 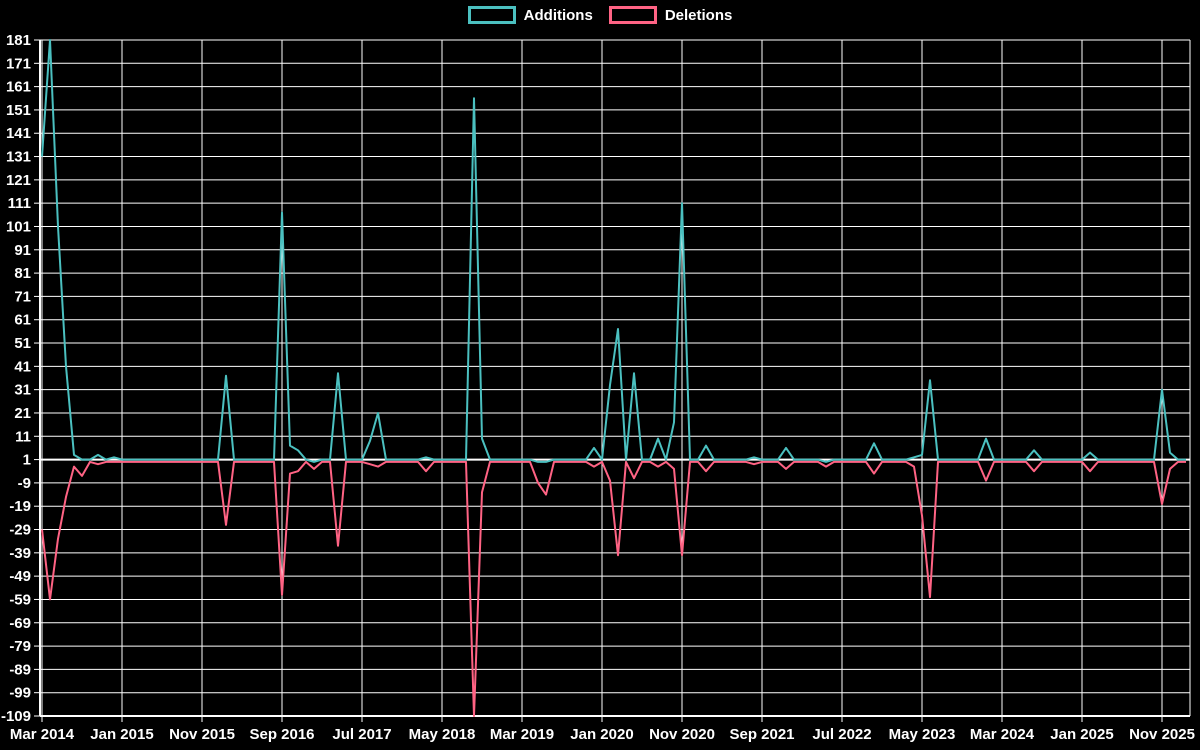 I want to click on legend-item-additions: Additions, so click(x=530, y=15).